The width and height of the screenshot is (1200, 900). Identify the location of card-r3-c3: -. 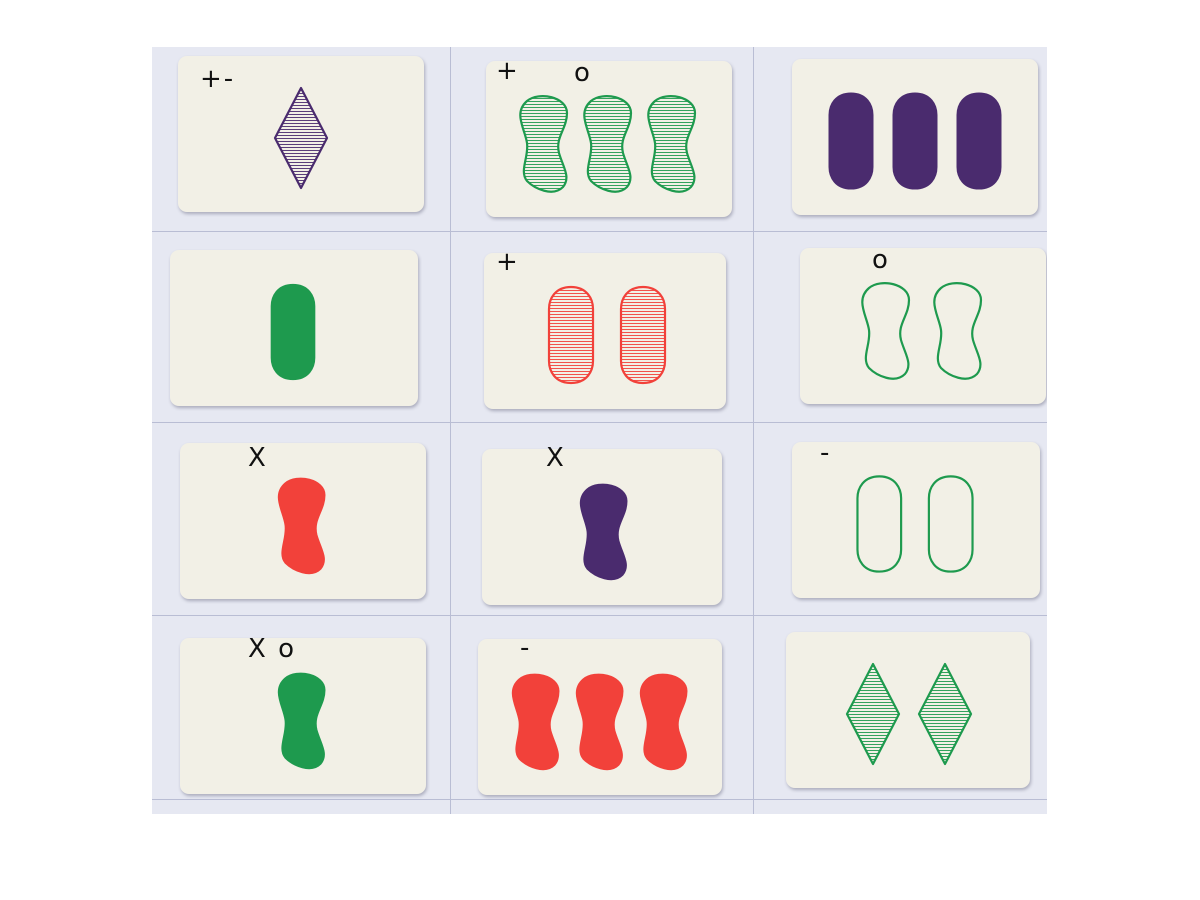
(916, 518).